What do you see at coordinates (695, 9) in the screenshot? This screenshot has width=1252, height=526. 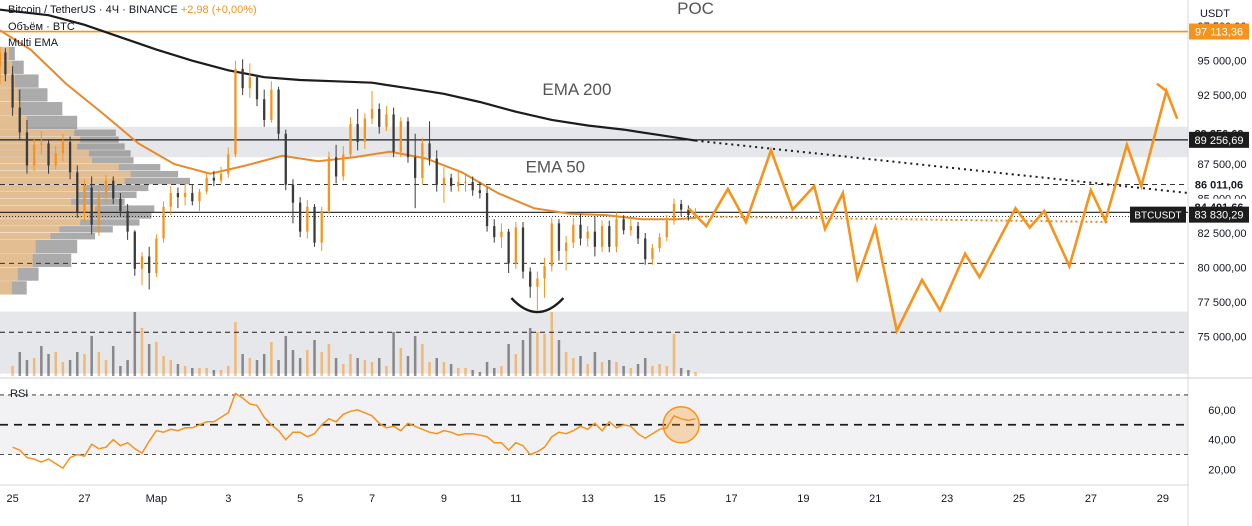 I see `annotation-poc: POC` at bounding box center [695, 9].